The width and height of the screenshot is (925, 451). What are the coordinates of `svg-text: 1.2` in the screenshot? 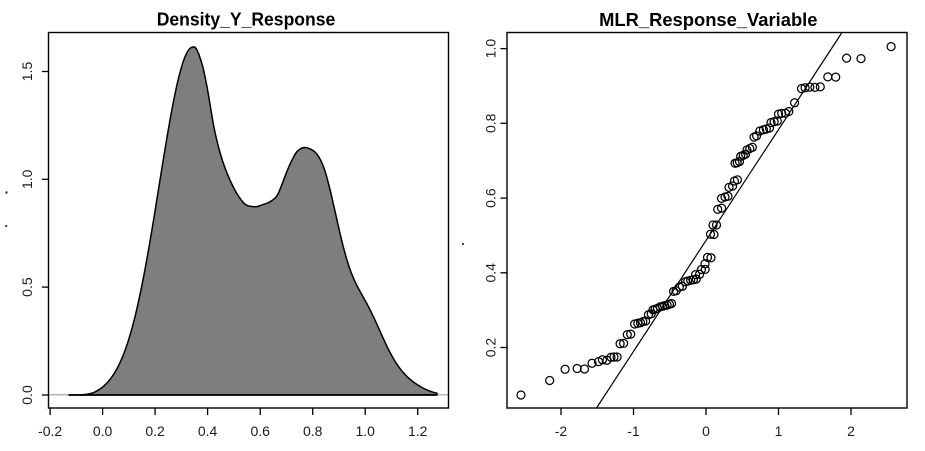 It's located at (418, 431).